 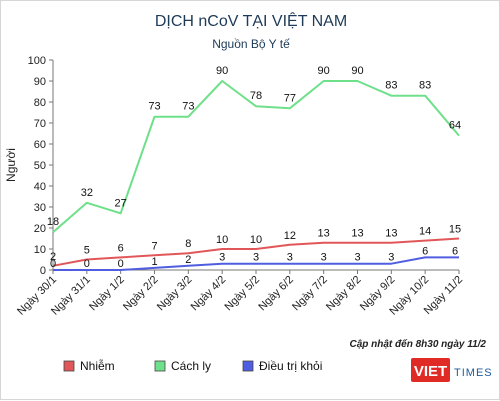 I want to click on logo-block, so click(x=430, y=370).